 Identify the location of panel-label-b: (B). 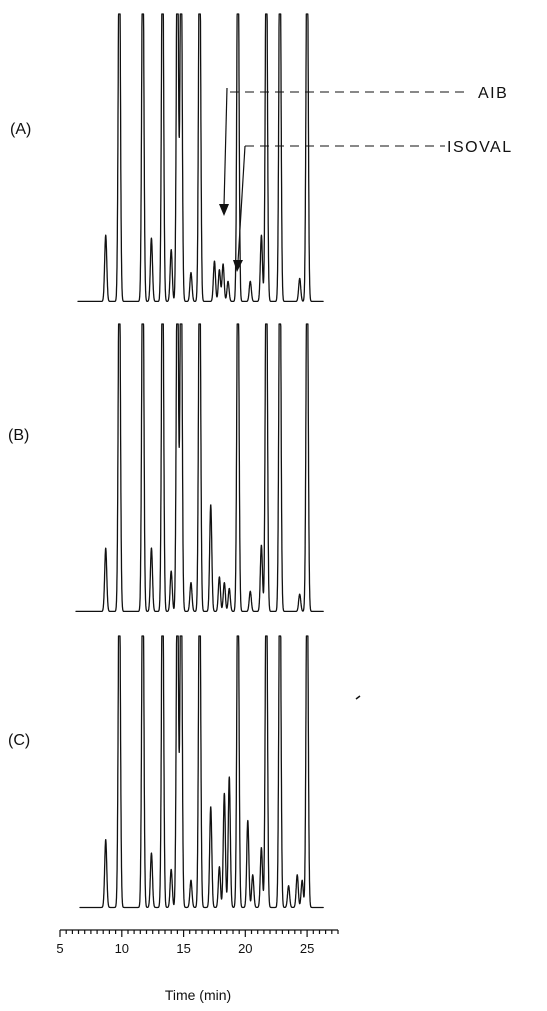
(18, 435).